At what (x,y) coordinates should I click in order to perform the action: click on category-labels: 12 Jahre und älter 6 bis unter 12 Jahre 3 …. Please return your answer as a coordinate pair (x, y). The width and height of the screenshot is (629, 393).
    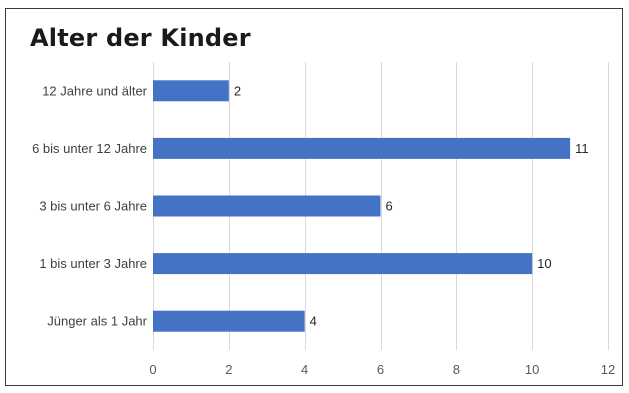
    Looking at the image, I should click on (90, 205).